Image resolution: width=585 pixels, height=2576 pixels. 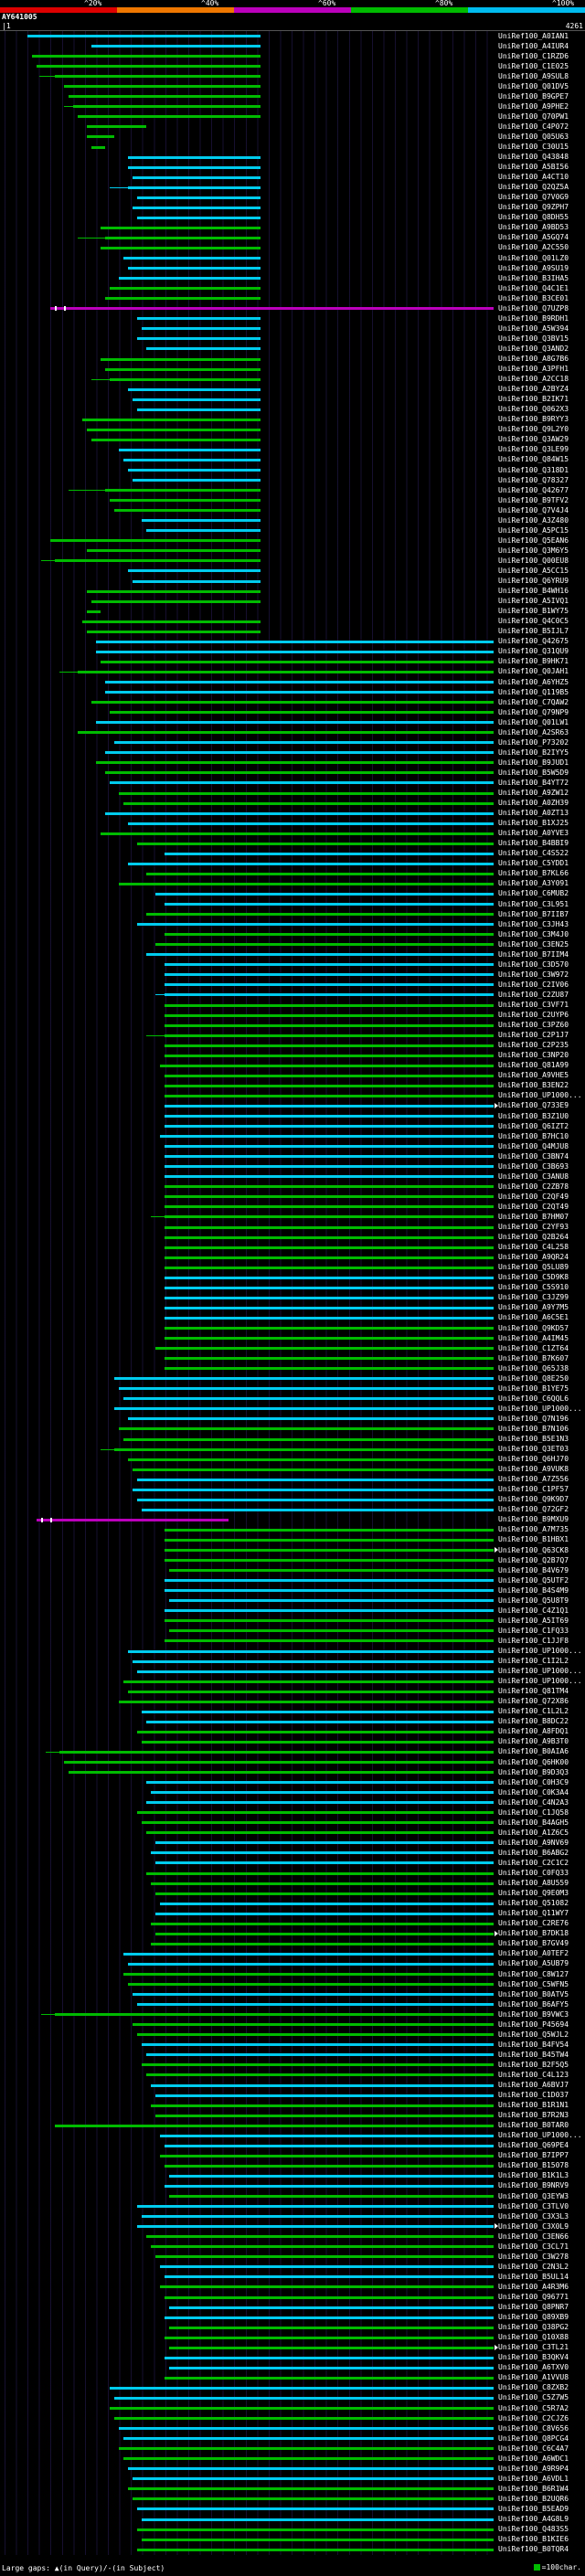 I want to click on hit-label: UniRef100_A9Y7M5, so click(x=534, y=1307).